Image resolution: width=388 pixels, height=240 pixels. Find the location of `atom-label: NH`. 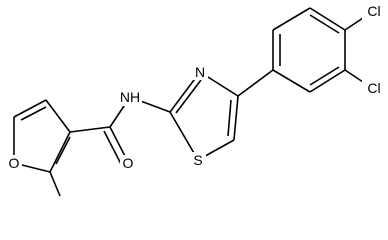

atom-label: NH is located at coordinates (130, 97).